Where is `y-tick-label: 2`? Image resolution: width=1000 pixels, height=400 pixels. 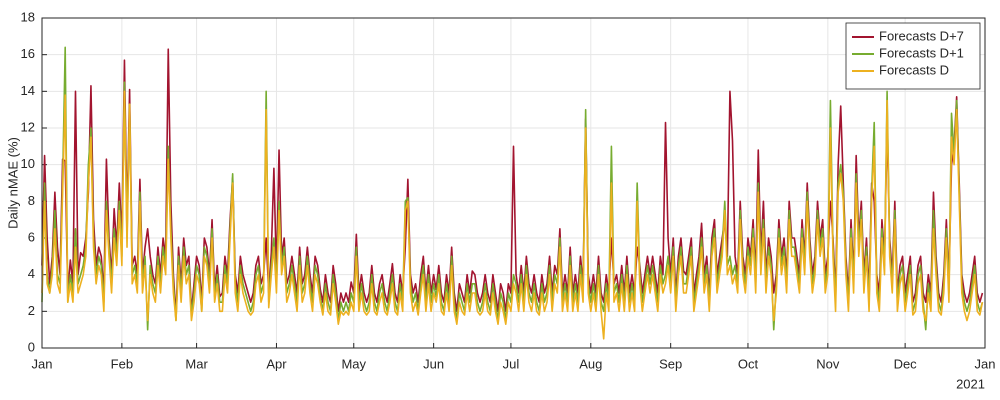
y-tick-label: 2 is located at coordinates (31, 310).